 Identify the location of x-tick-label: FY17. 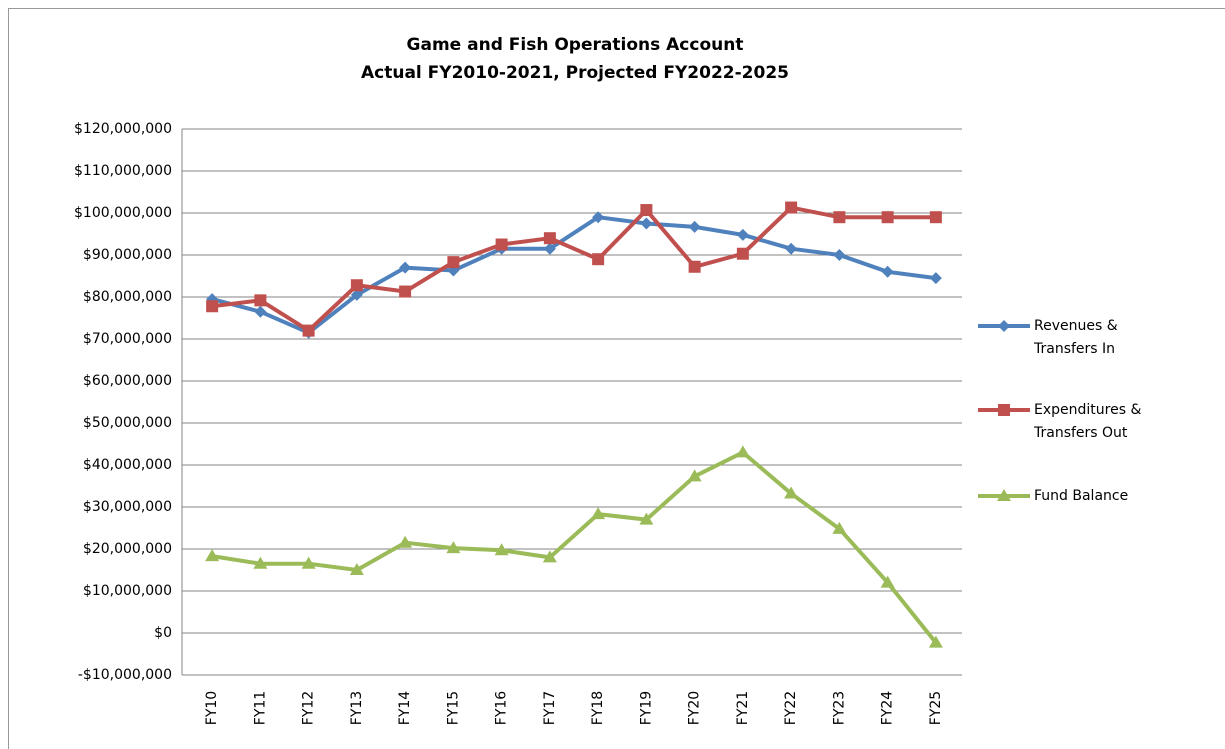
(550, 708).